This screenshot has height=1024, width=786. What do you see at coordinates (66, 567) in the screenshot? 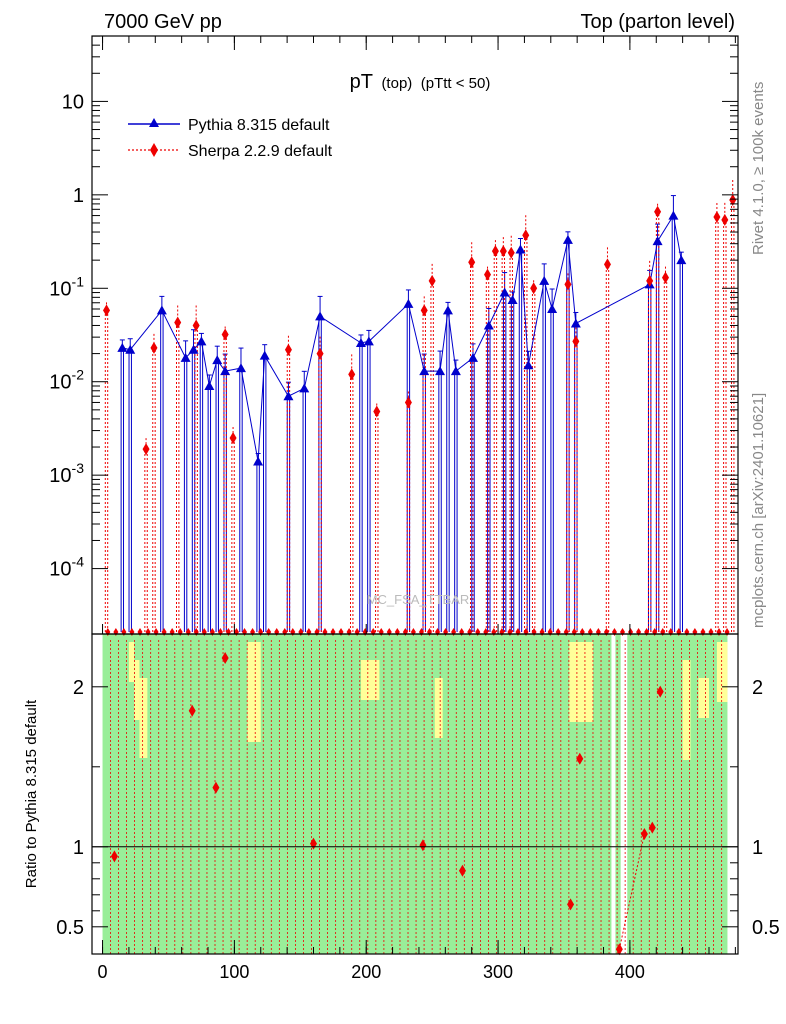
I see `y-tick-label: 10⁻⁴` at bounding box center [66, 567].